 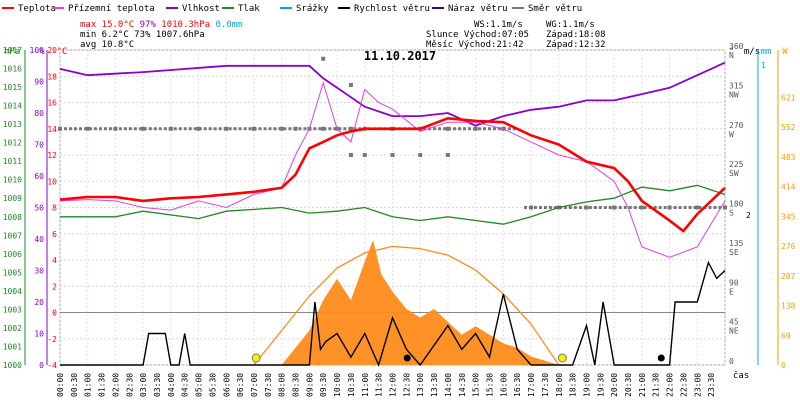 I want to click on tick-label-hpa: 1013, so click(x=12, y=124).